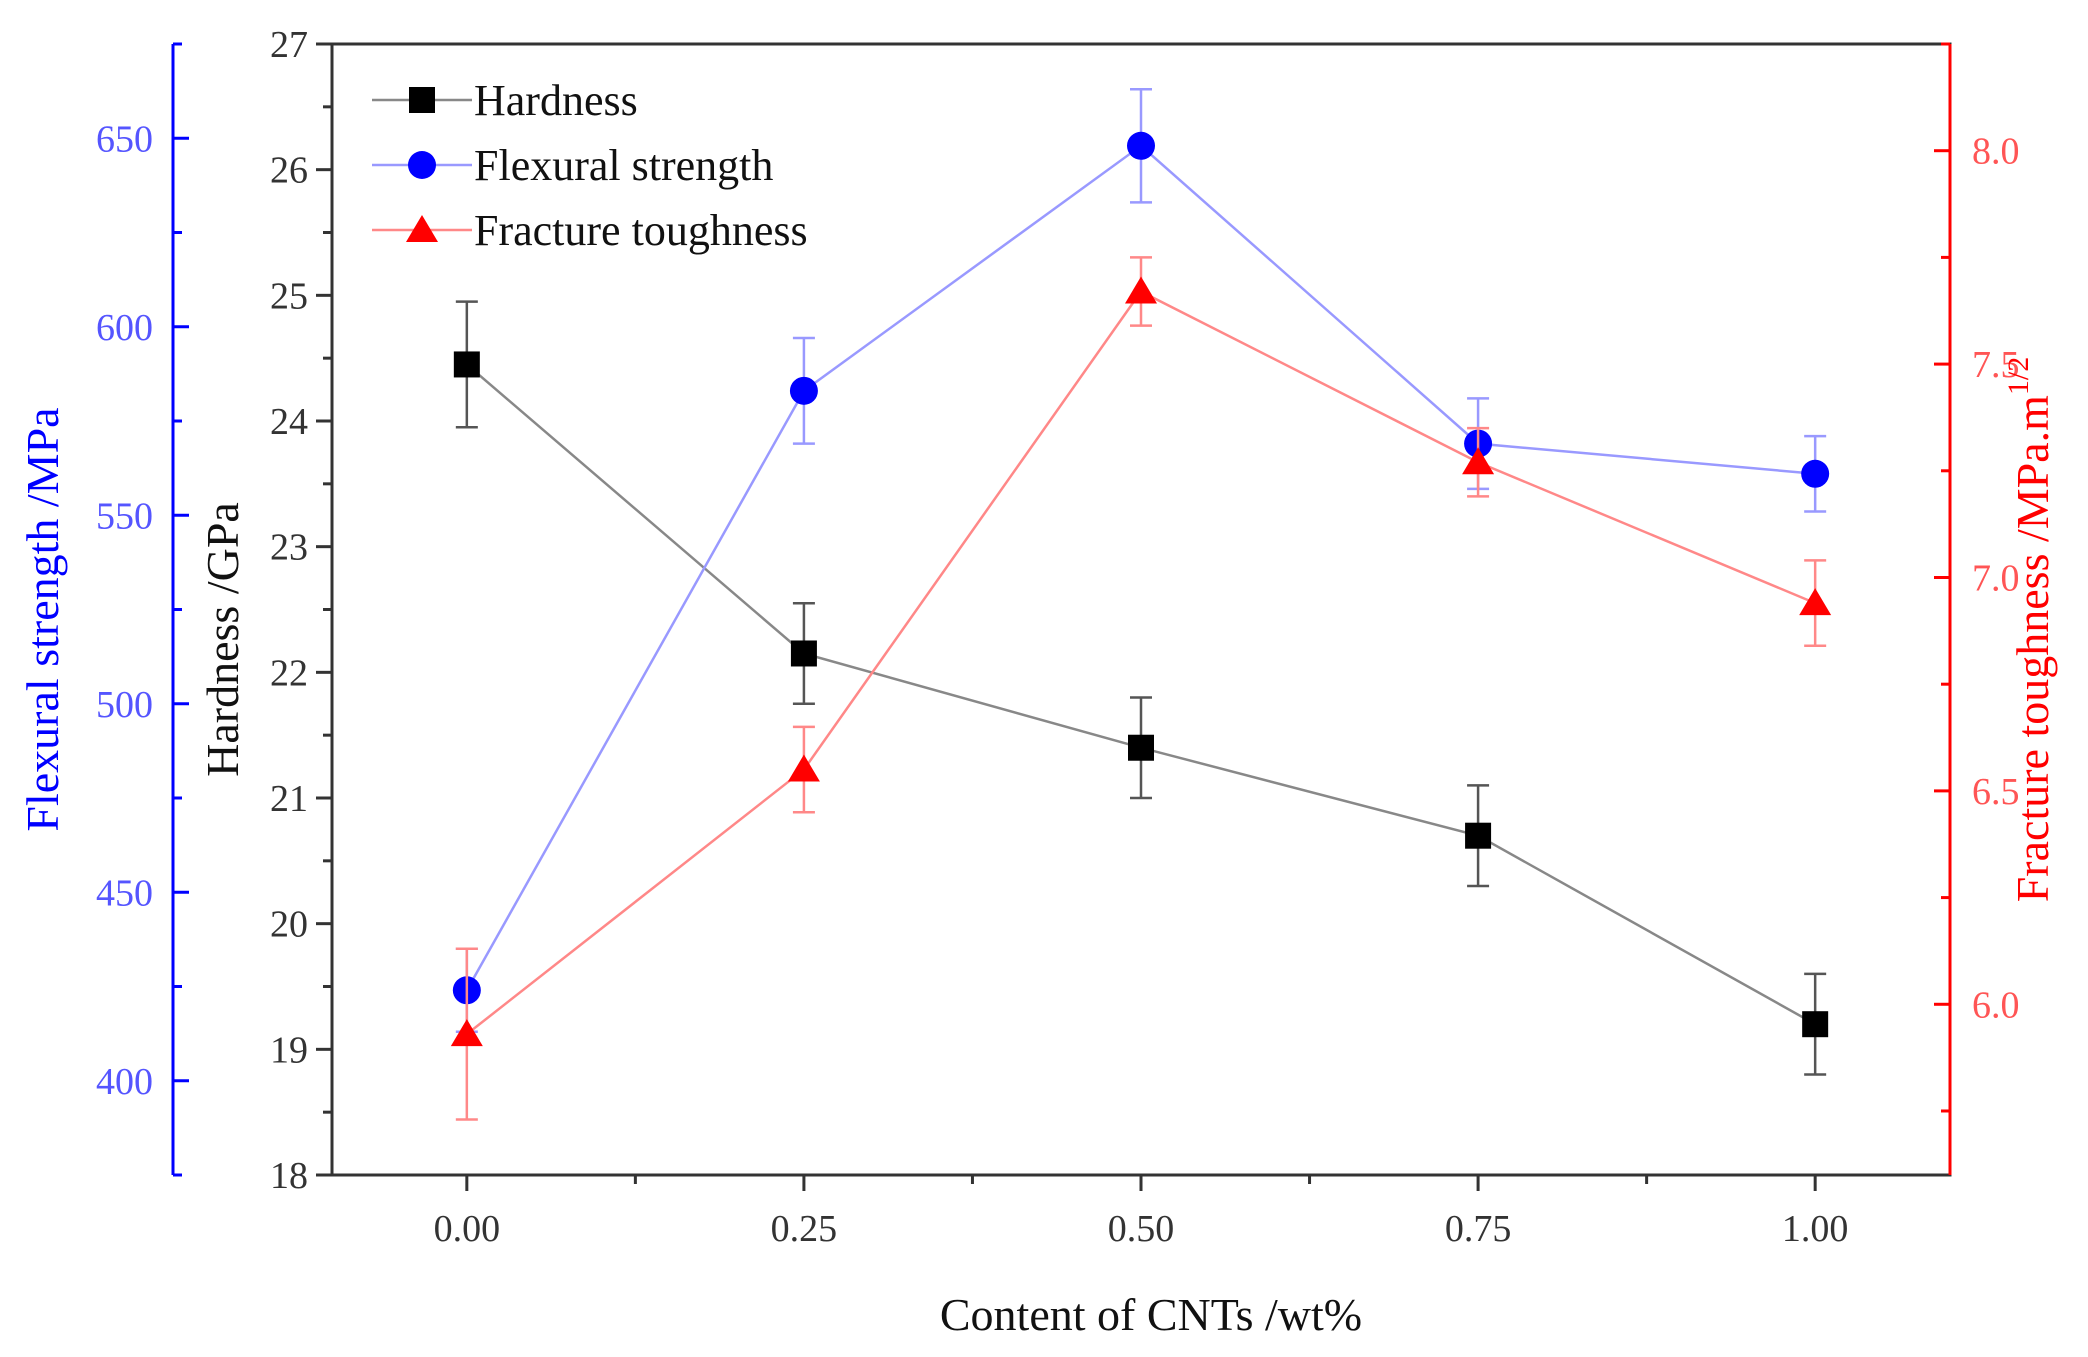 The image size is (2088, 1357). What do you see at coordinates (222, 639) in the screenshot?
I see `hardness-axis-title: Hardness /GPa` at bounding box center [222, 639].